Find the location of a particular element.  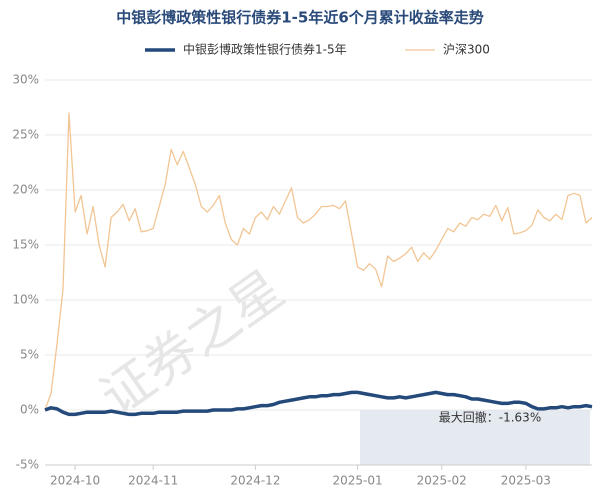

x-tick-label: 2024-11 is located at coordinates (153, 481).